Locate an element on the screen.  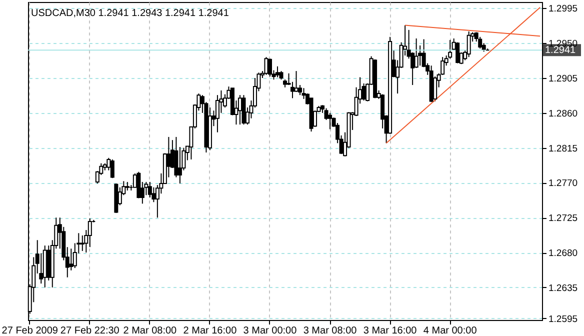
x-tick-label: 3 Mar 00:00 is located at coordinates (270, 331).